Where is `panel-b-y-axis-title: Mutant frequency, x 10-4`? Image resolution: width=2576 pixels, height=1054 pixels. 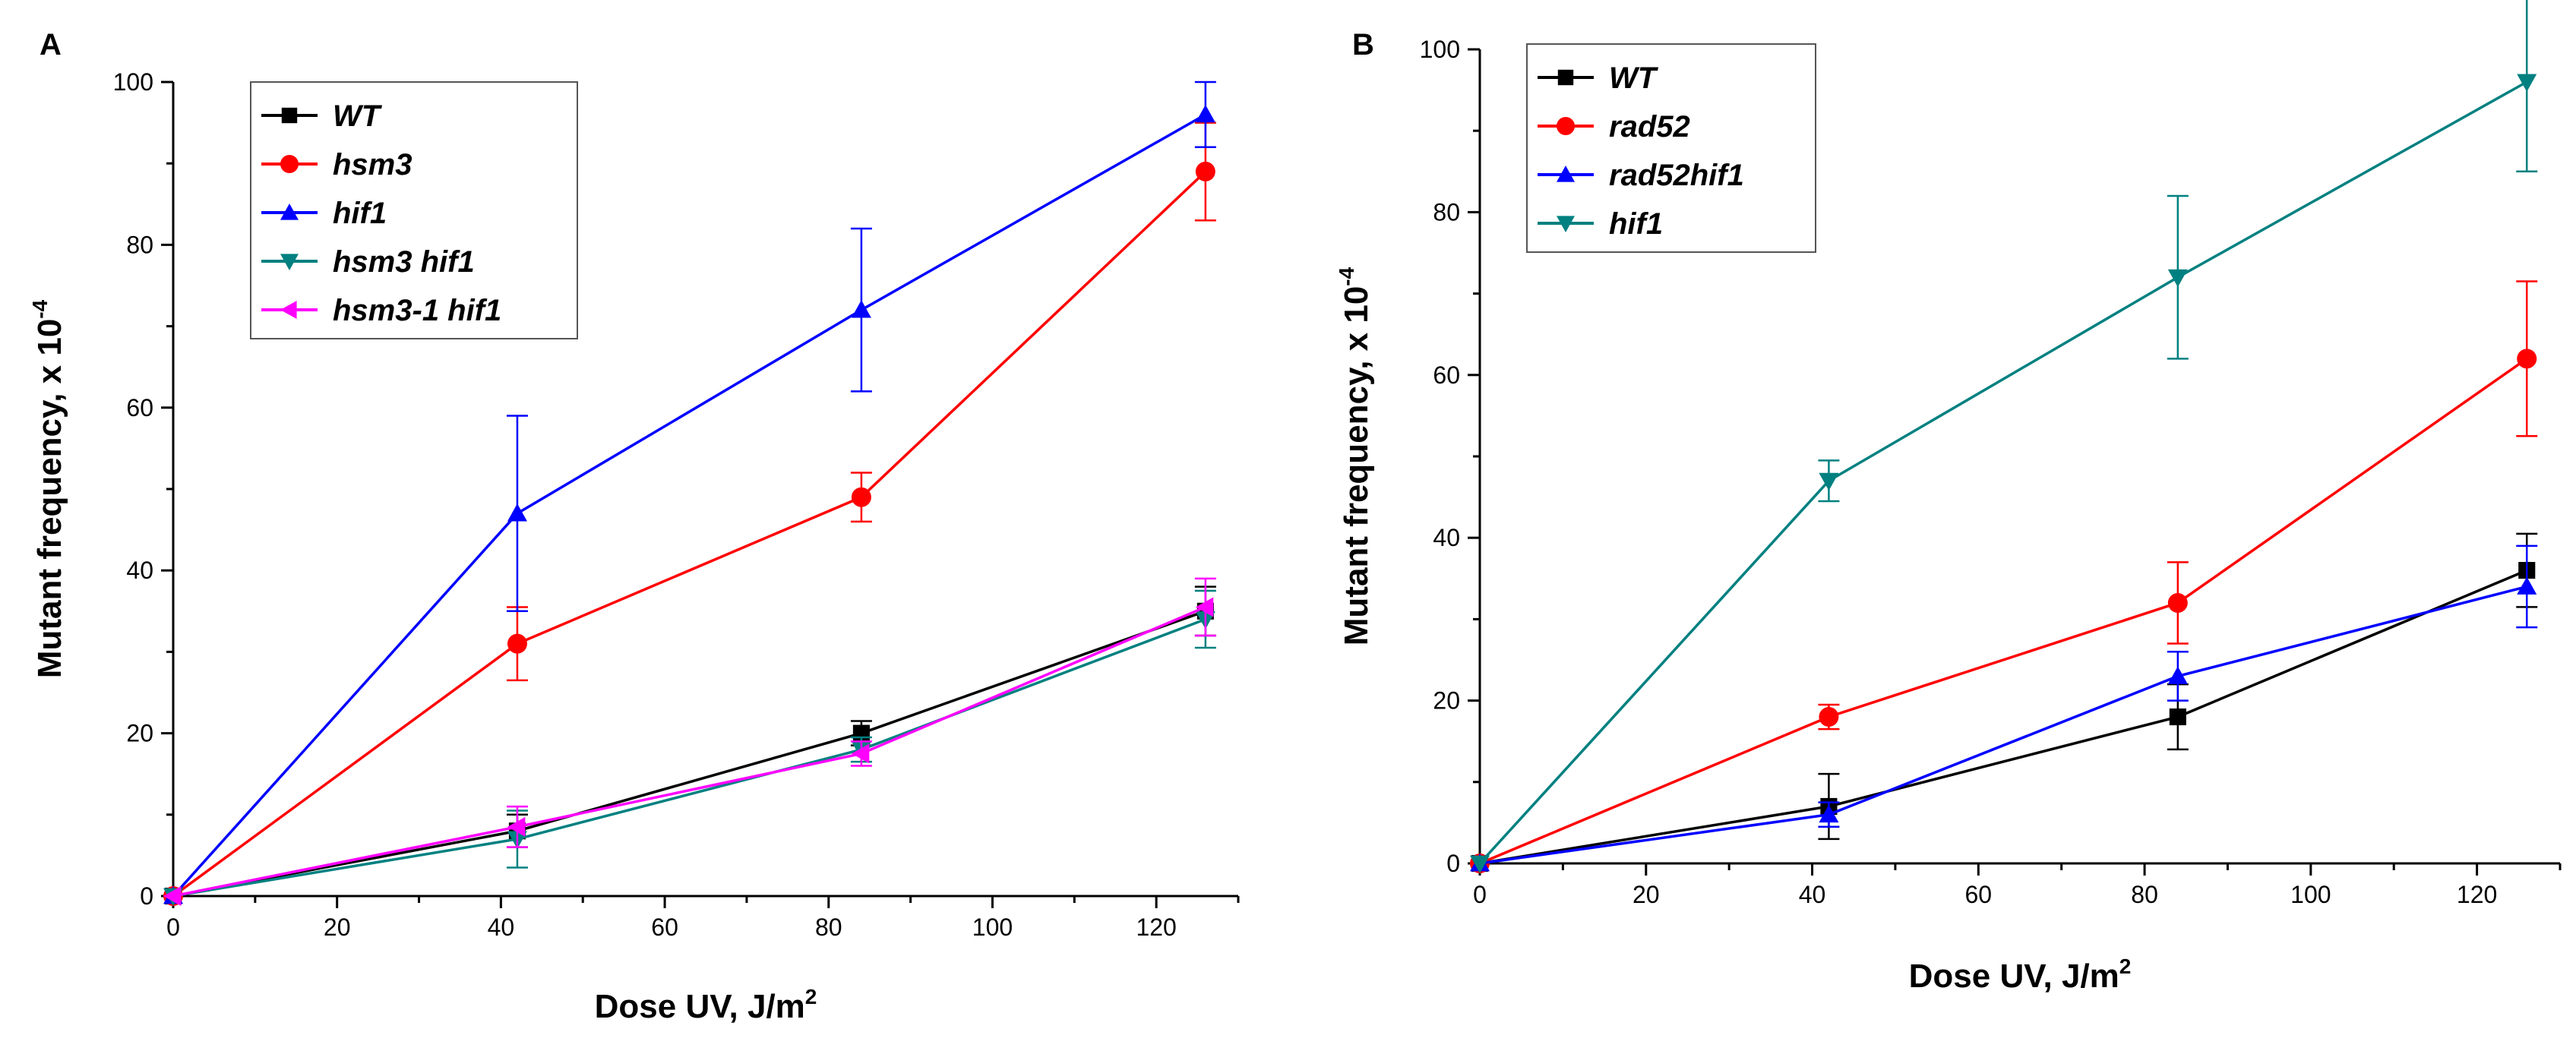
panel-b-y-axis-title: Mutant frequency, x 10-4 is located at coordinates (1355, 456).